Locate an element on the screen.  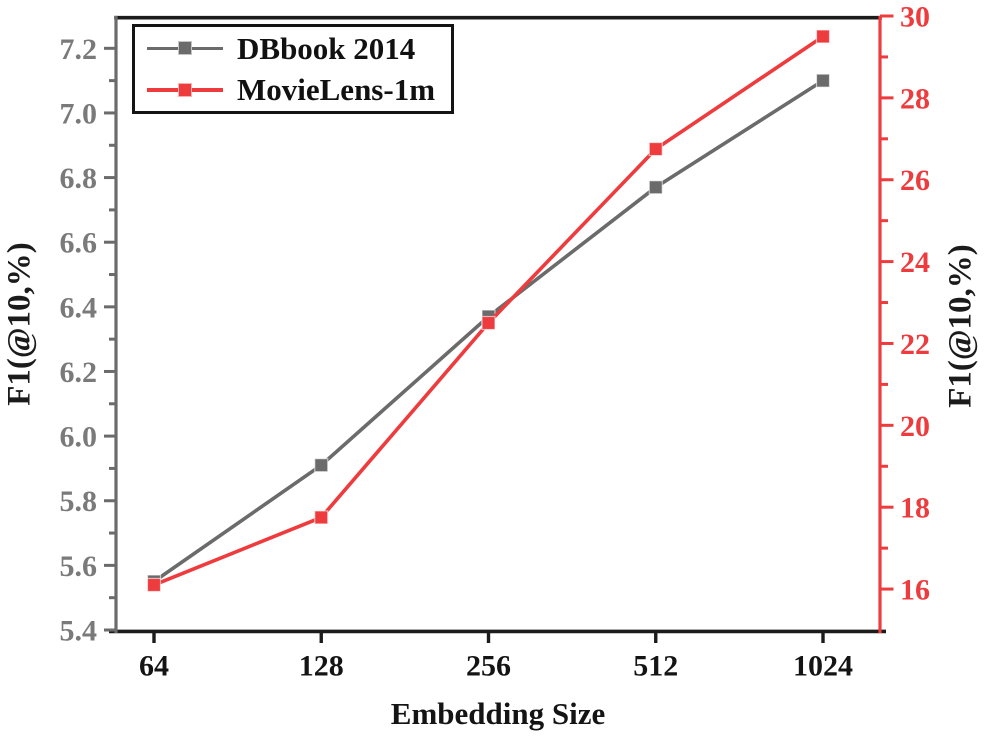
left-tick-label: 7.2 is located at coordinates (79, 49).